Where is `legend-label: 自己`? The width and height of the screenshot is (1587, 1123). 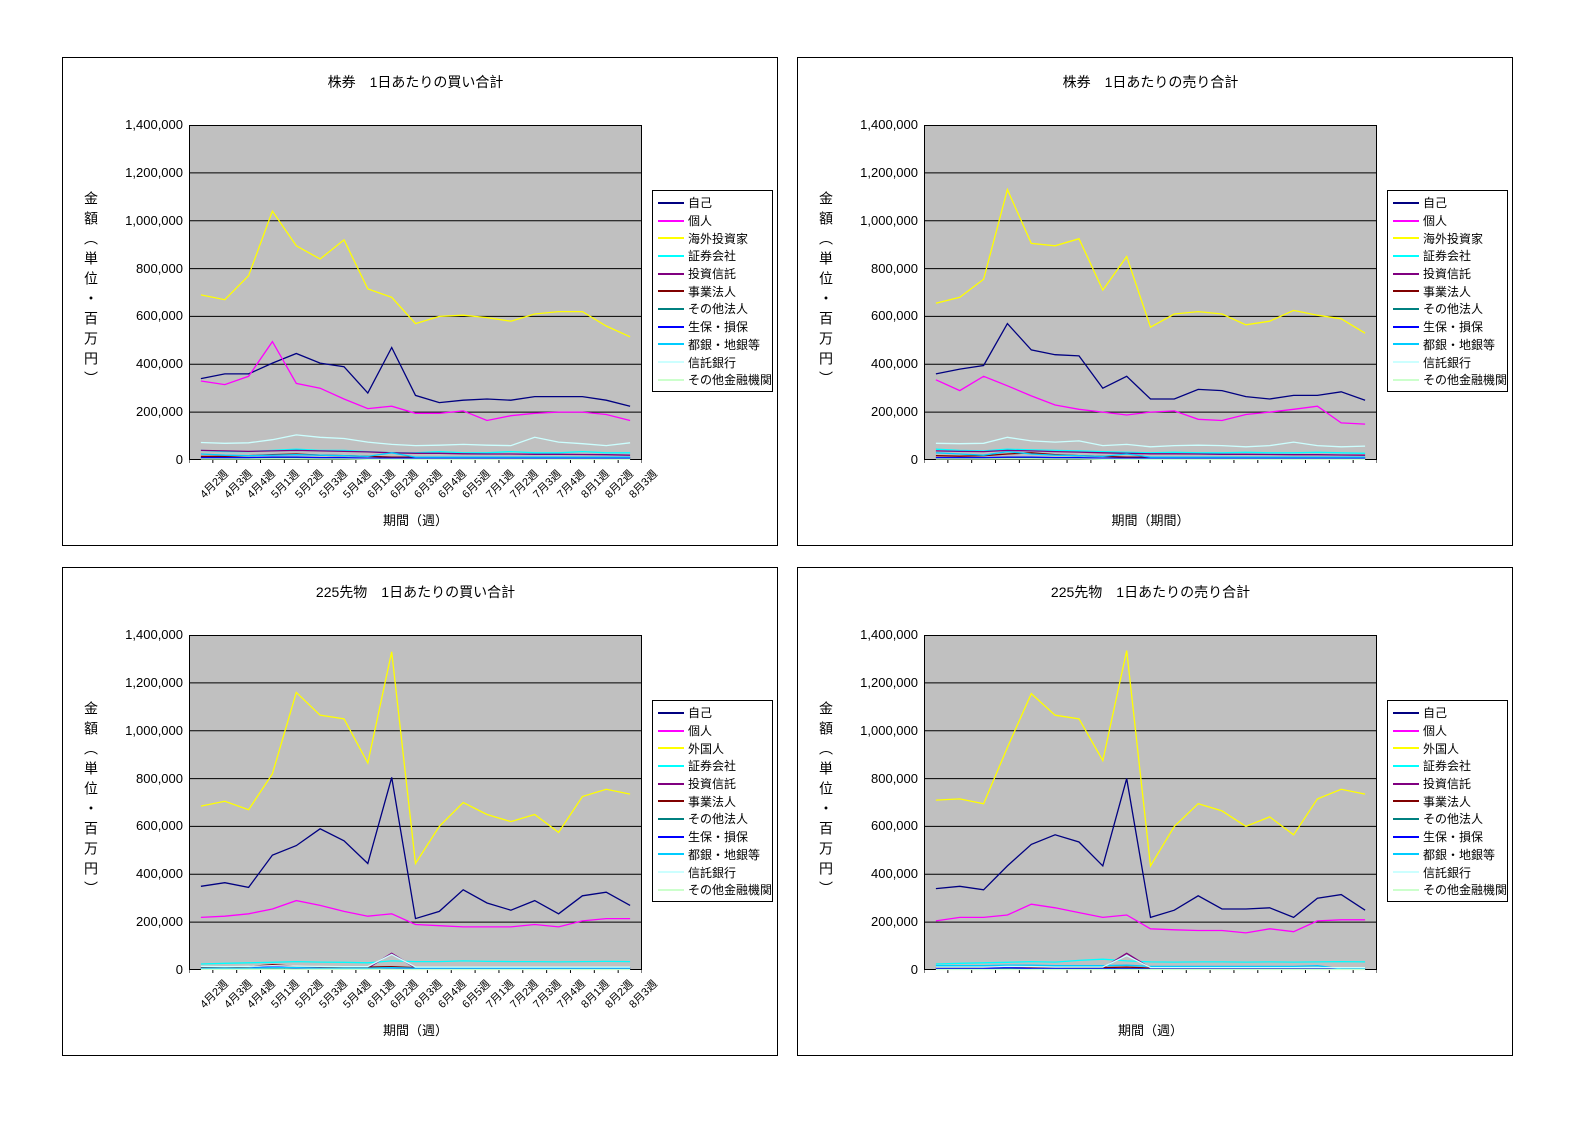 legend-label: 自己 is located at coordinates (700, 713).